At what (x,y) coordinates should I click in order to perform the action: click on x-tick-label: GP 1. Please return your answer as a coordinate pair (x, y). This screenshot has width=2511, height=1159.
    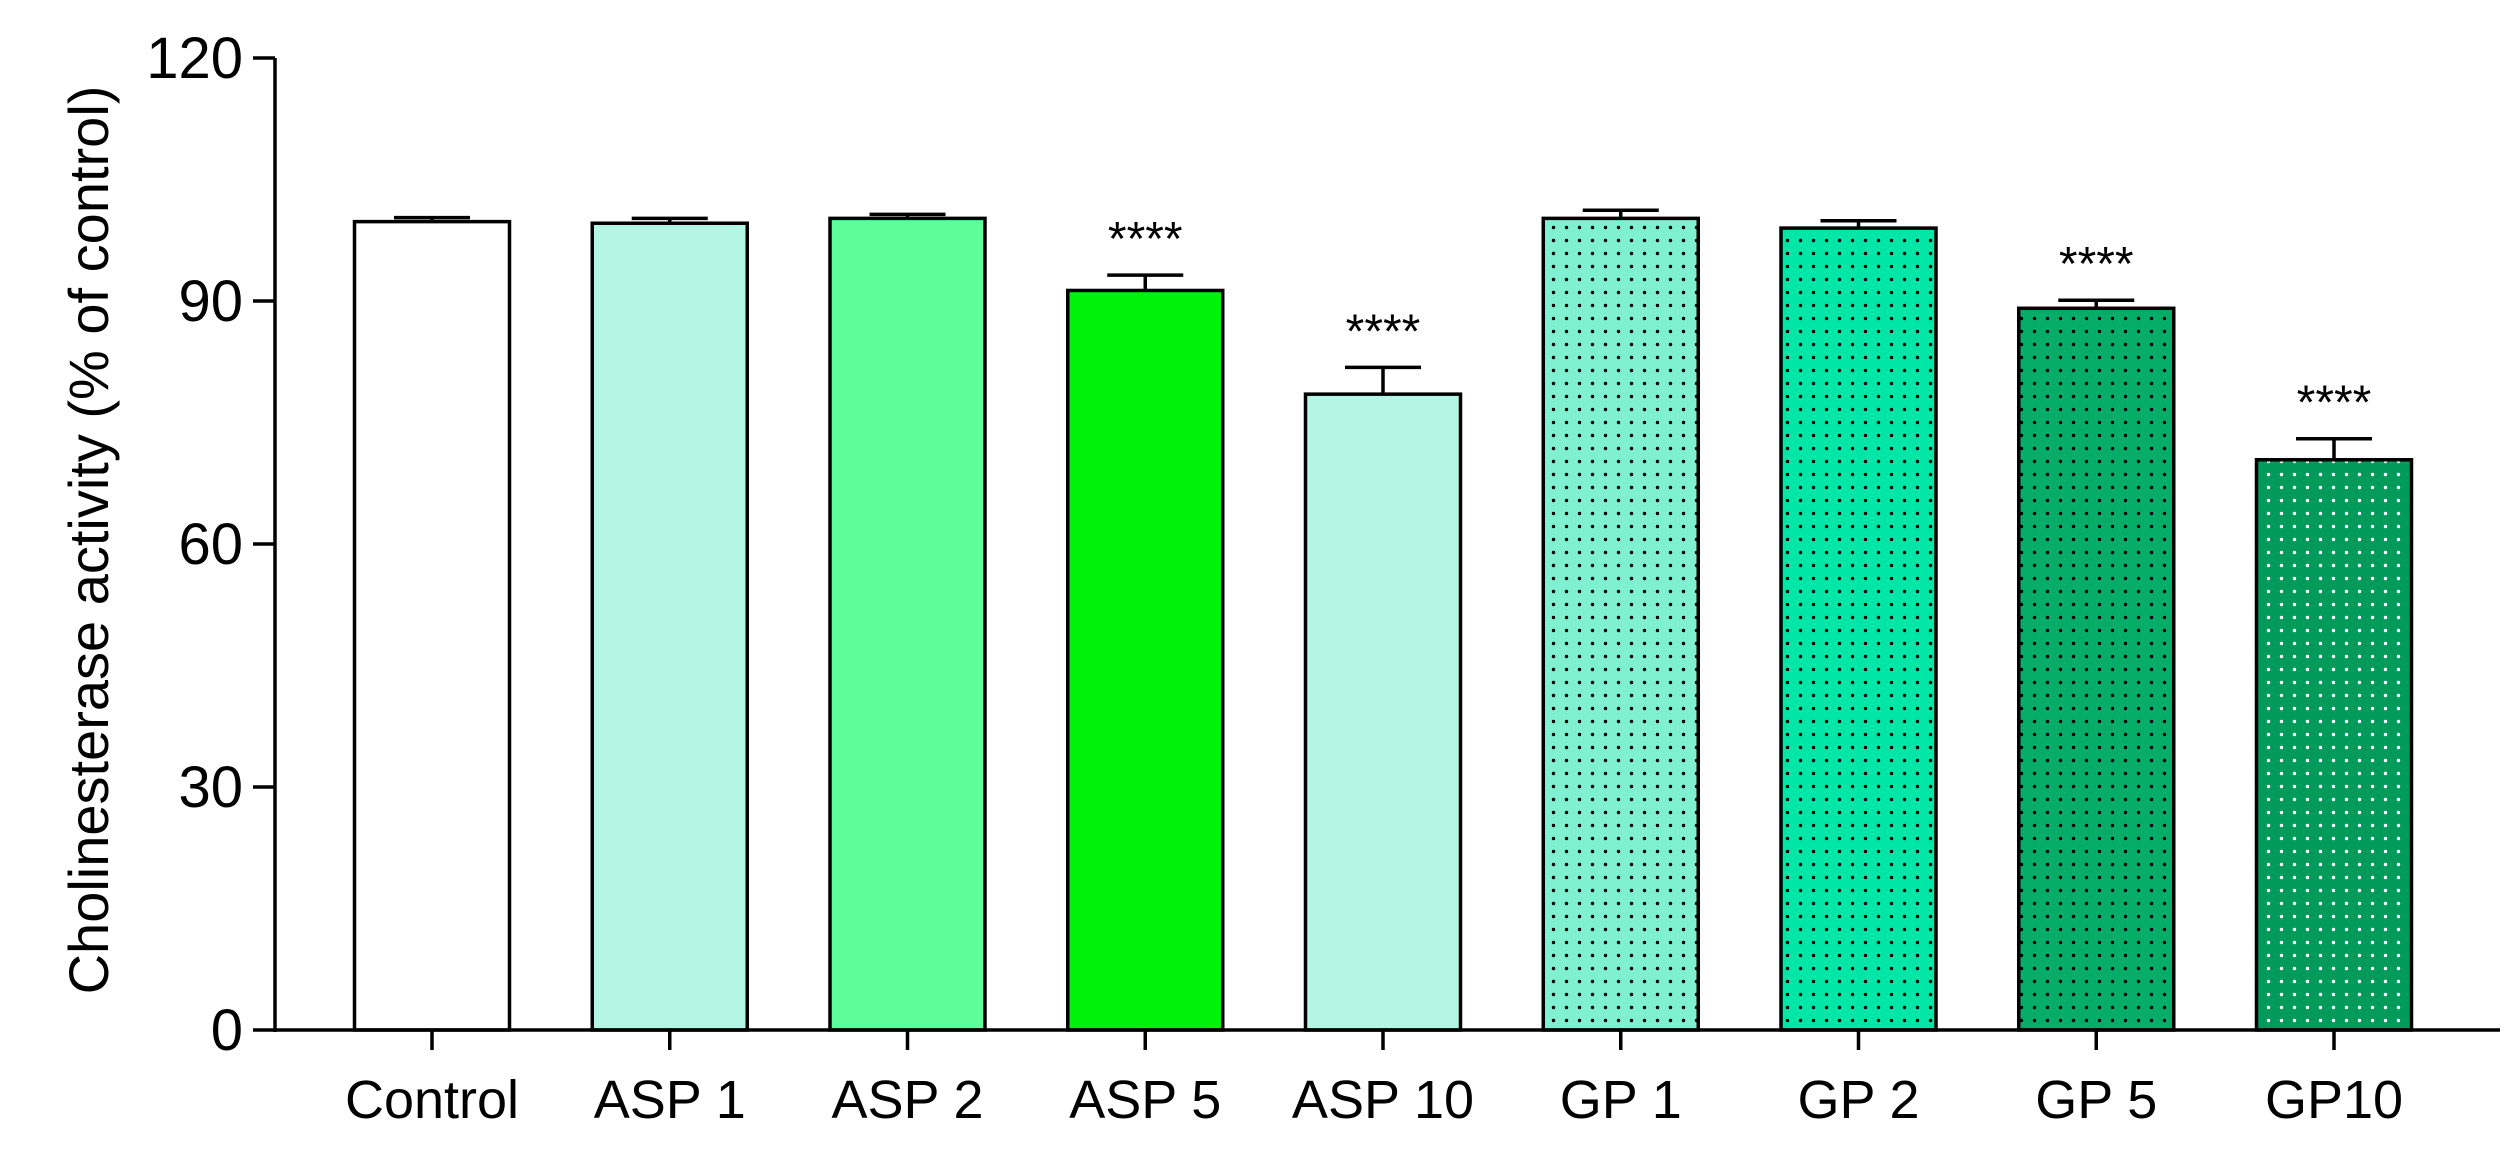
    Looking at the image, I should click on (1621, 1100).